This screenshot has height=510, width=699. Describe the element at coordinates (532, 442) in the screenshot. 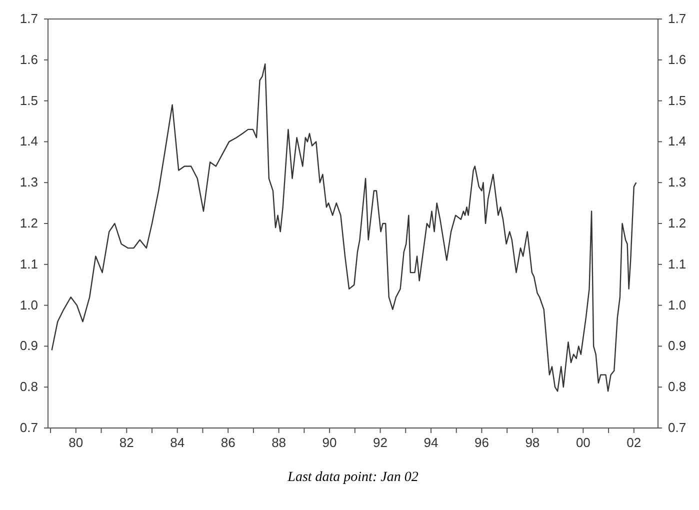

I see `x-tick-label: 98` at that location.